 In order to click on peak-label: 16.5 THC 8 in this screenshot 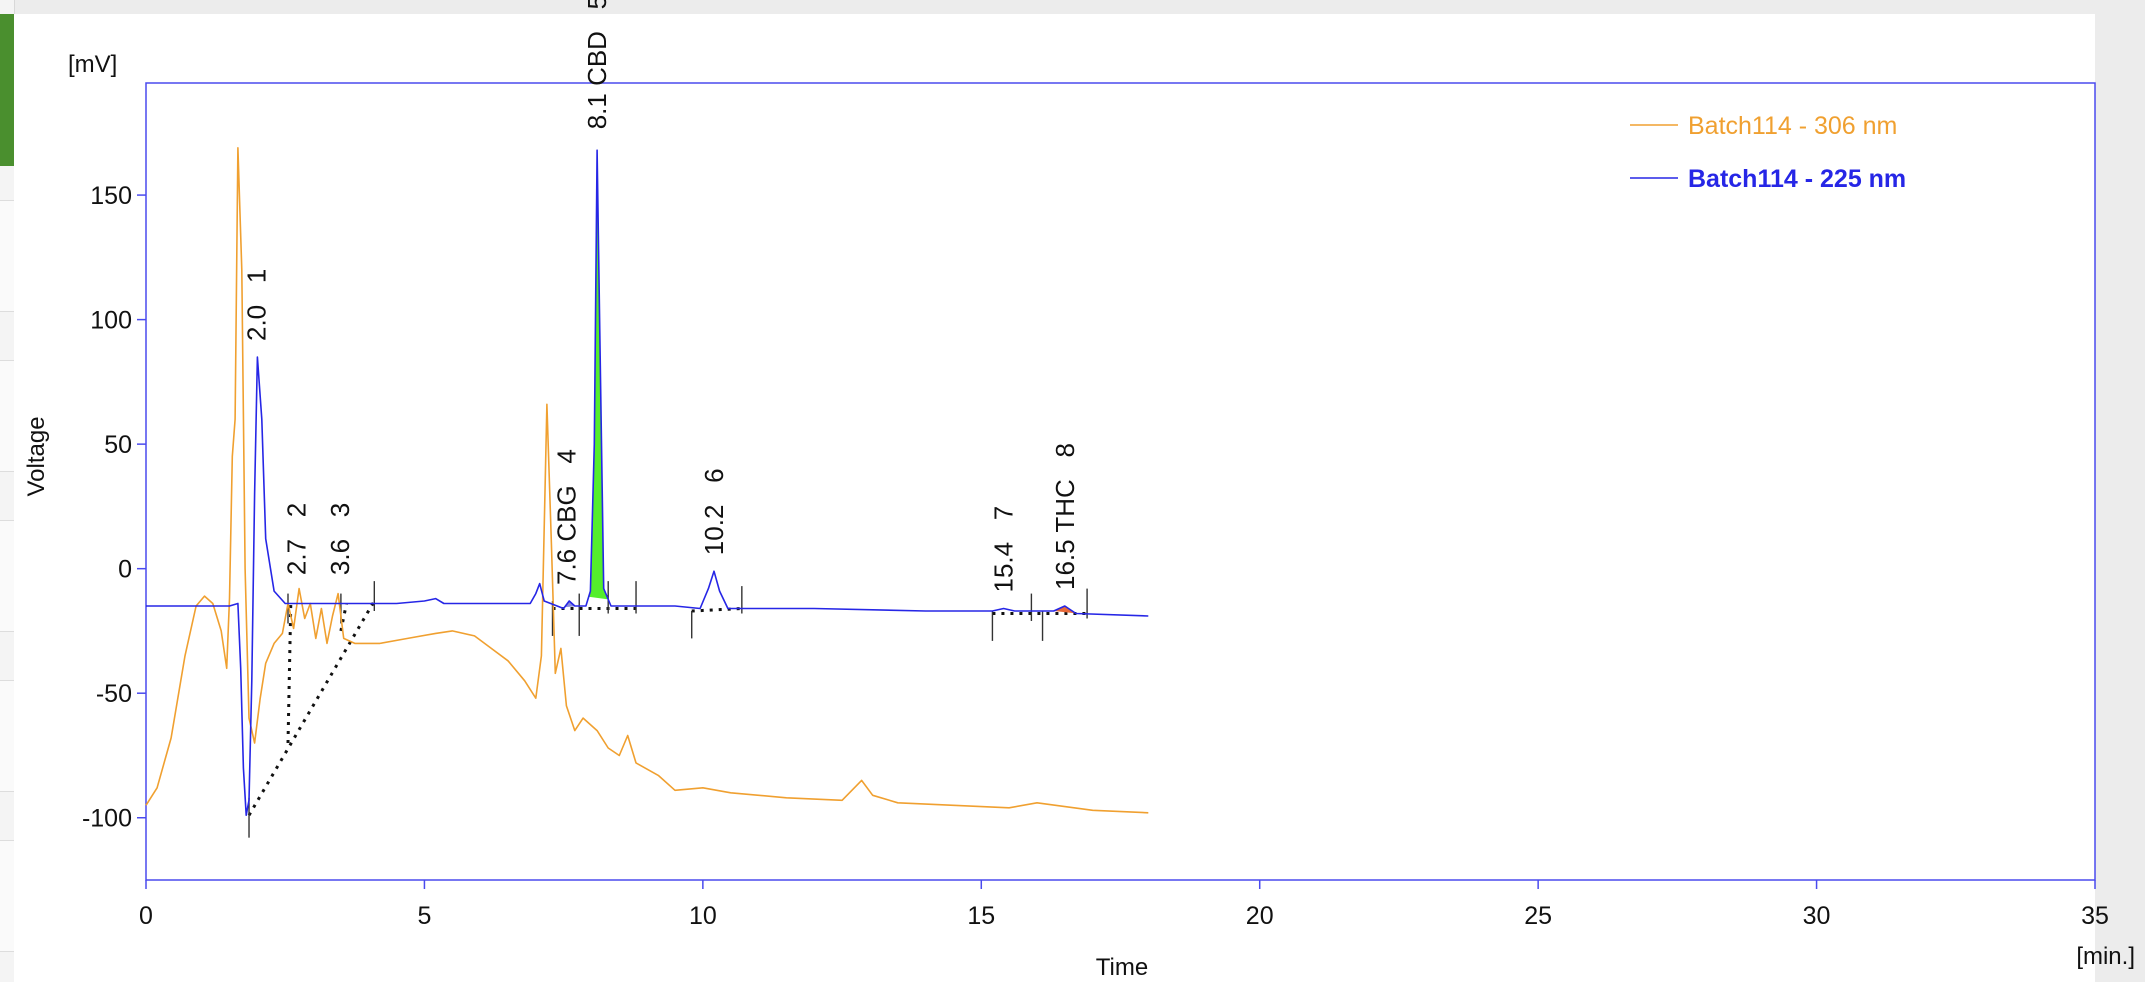, I will do `click(1065, 516)`.